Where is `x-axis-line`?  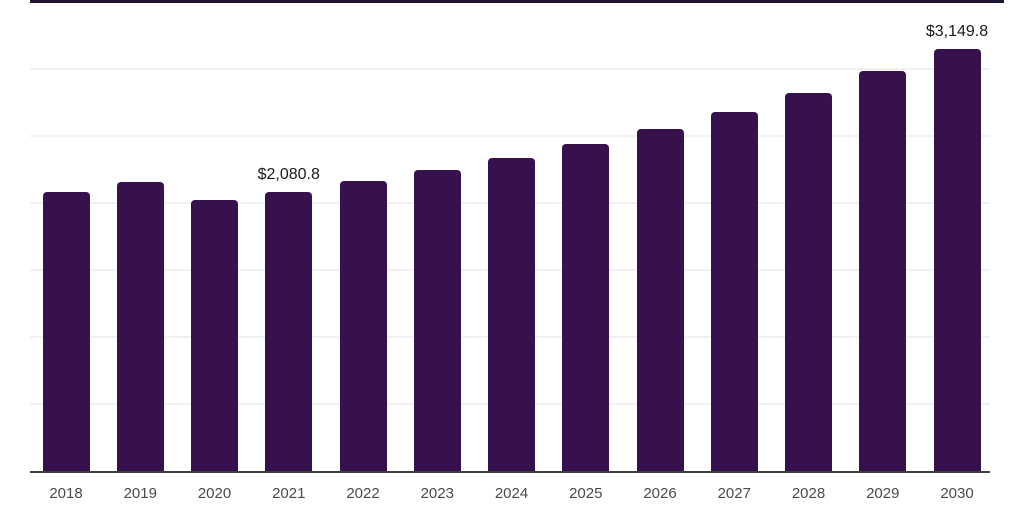
x-axis-line is located at coordinates (510, 472).